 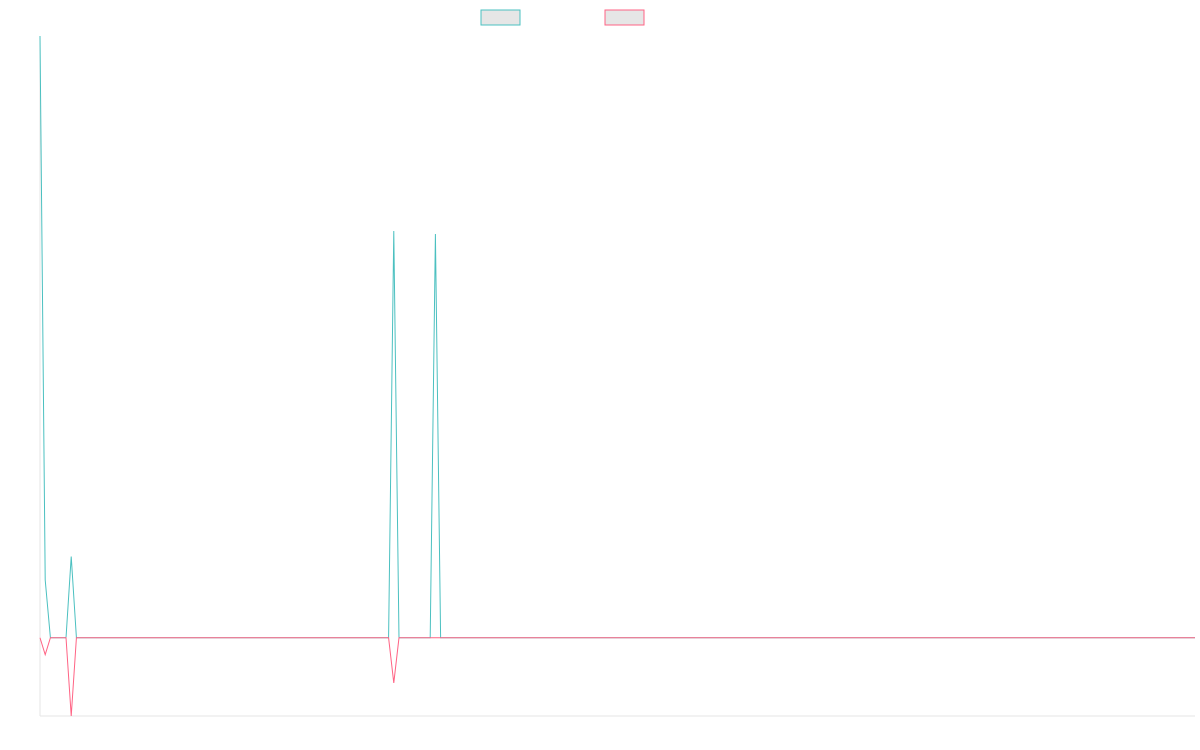 What do you see at coordinates (617, 677) in the screenshot?
I see `series-line` at bounding box center [617, 677].